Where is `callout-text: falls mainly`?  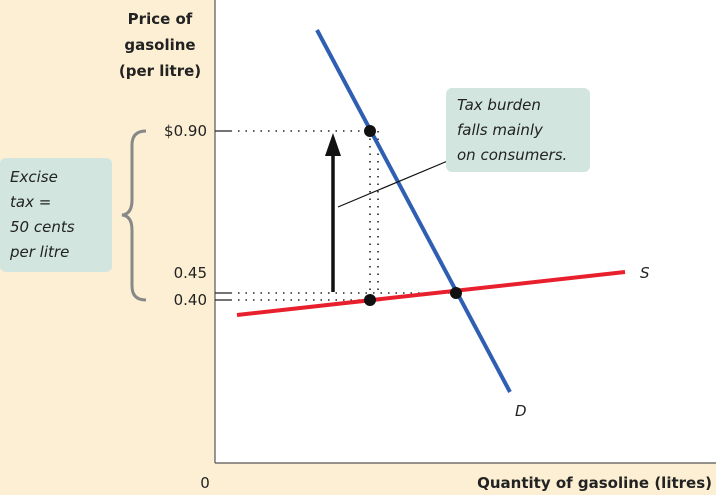
callout-text: falls mainly is located at coordinates (500, 130).